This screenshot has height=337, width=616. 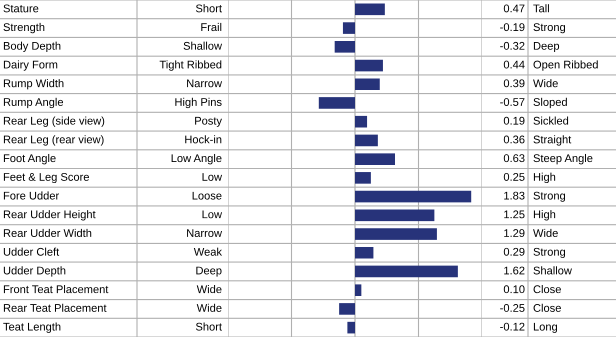 What do you see at coordinates (514, 64) in the screenshot?
I see `data-label: 0.44` at bounding box center [514, 64].